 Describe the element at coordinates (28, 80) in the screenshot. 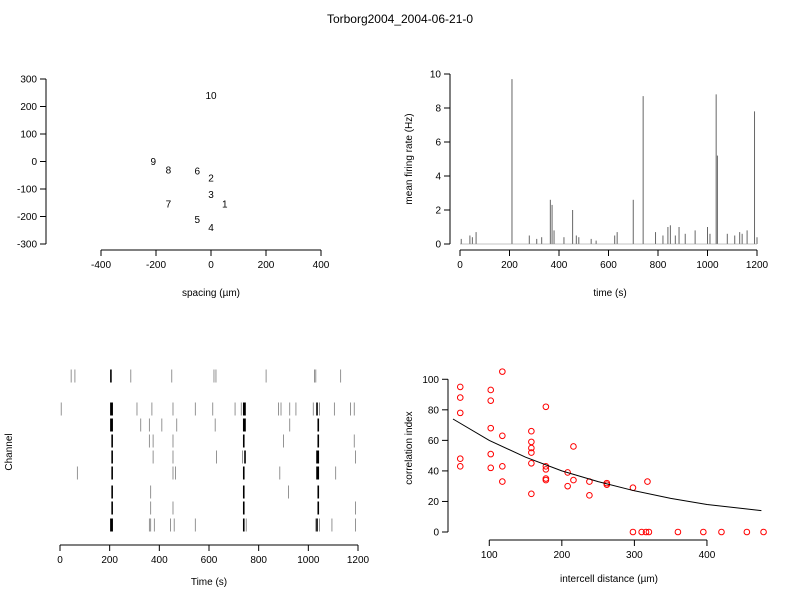

I see `y-tick-label: 300` at that location.